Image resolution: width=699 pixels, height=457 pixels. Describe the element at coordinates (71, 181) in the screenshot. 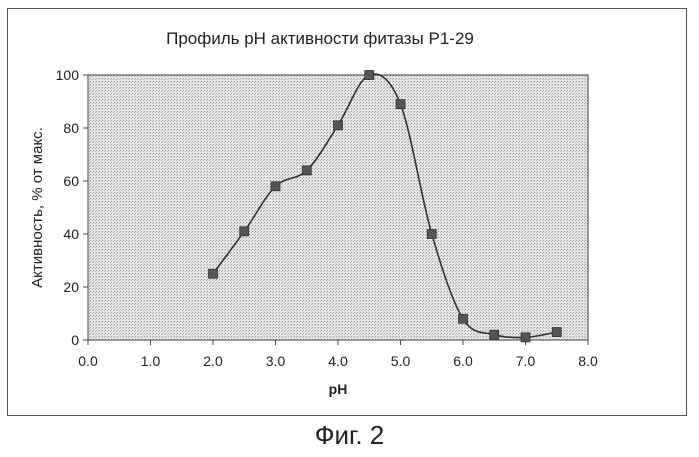

I see `y-tick-label: 60` at that location.